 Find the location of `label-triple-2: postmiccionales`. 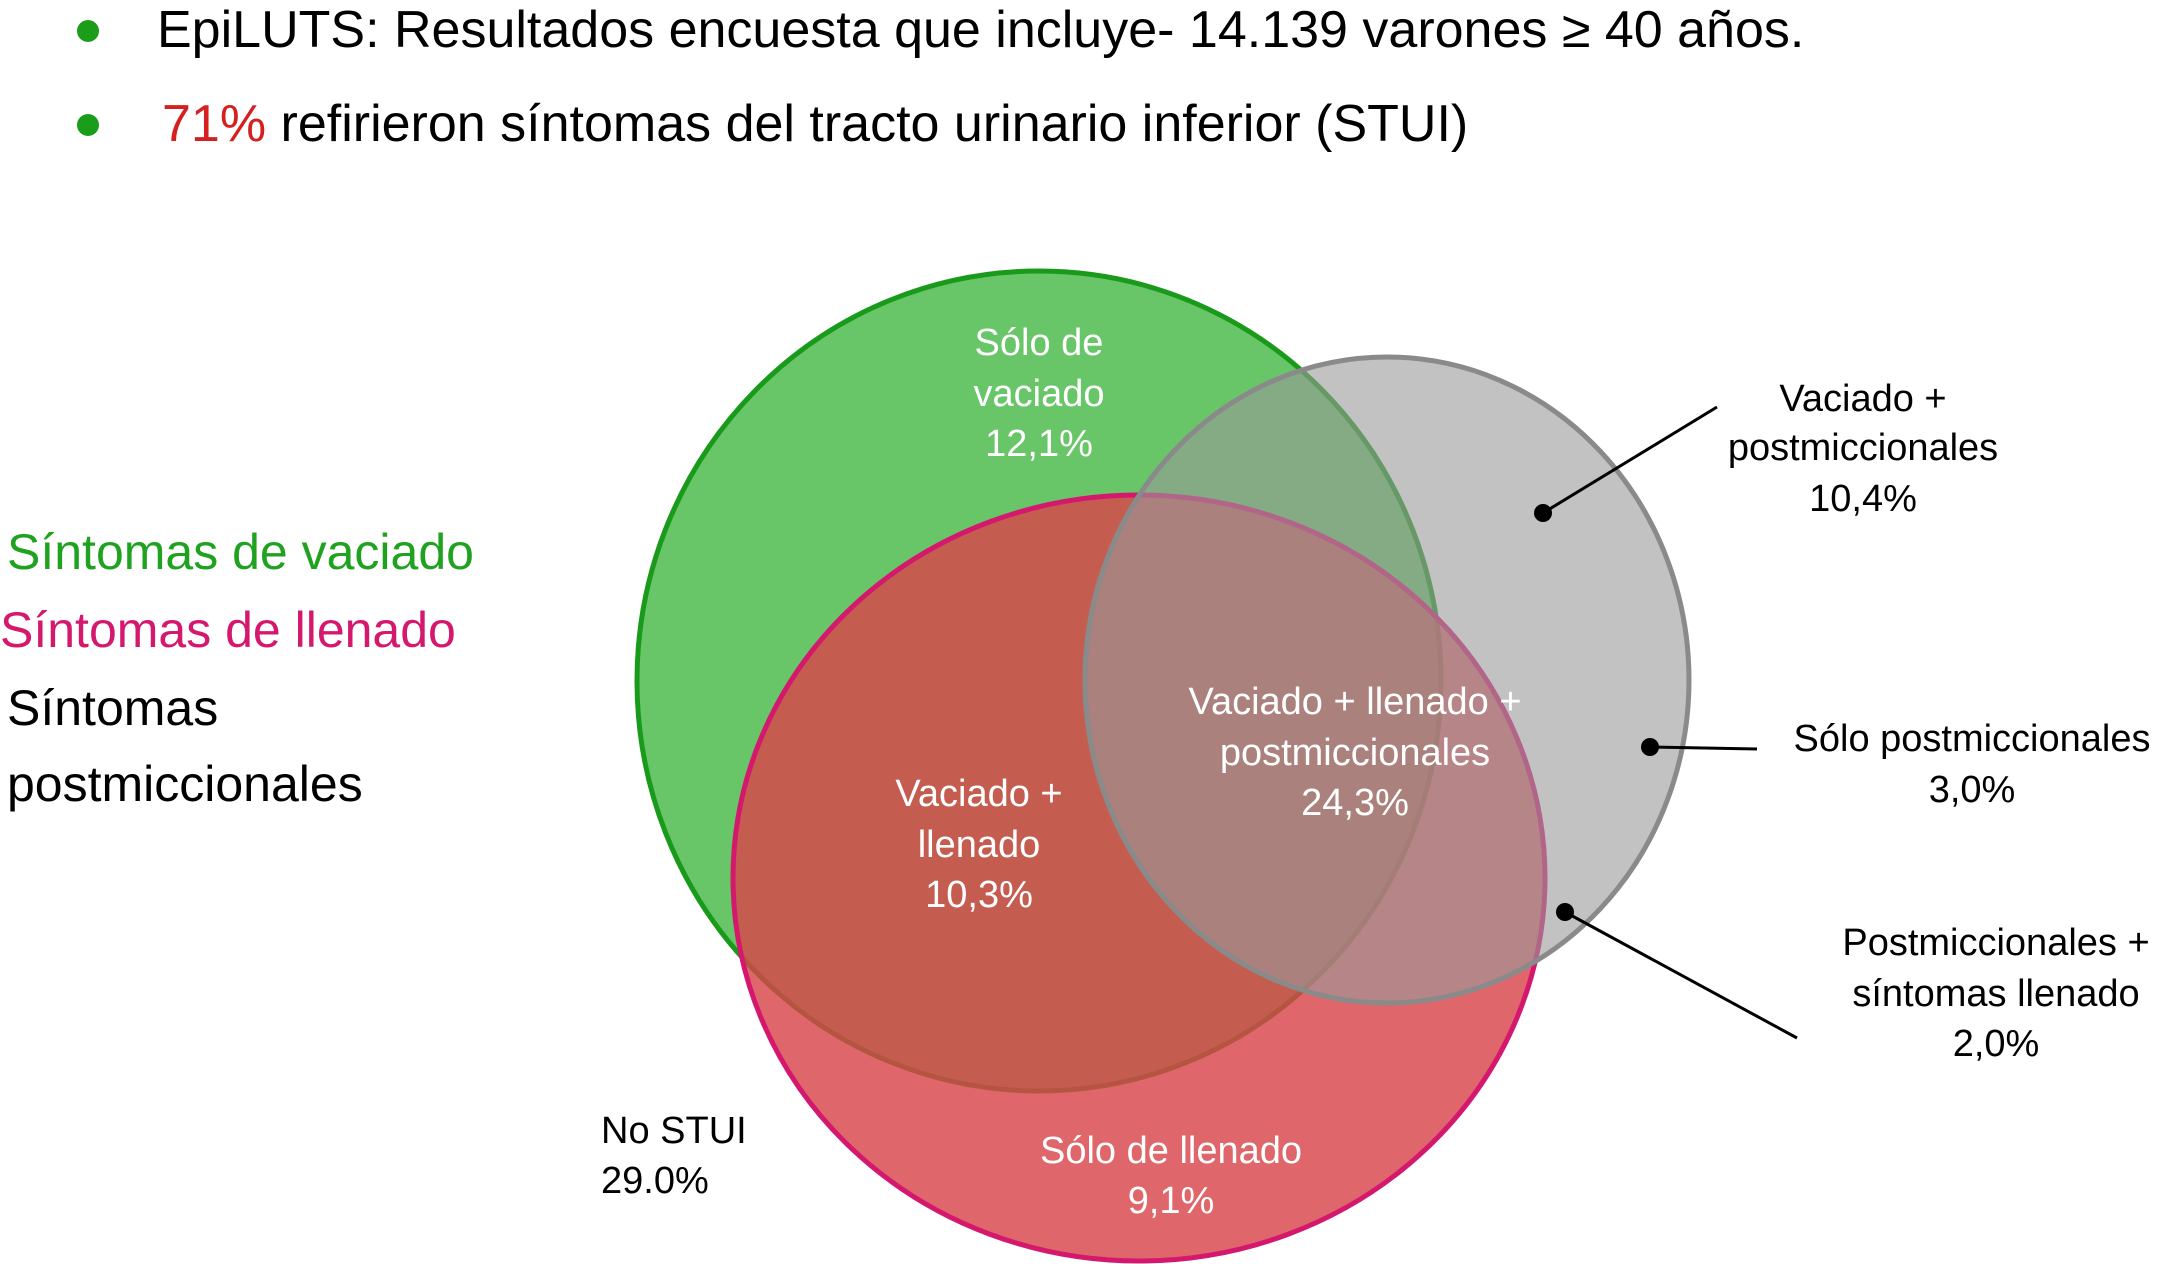

label-triple-2: postmiccionales is located at coordinates (1355, 753).